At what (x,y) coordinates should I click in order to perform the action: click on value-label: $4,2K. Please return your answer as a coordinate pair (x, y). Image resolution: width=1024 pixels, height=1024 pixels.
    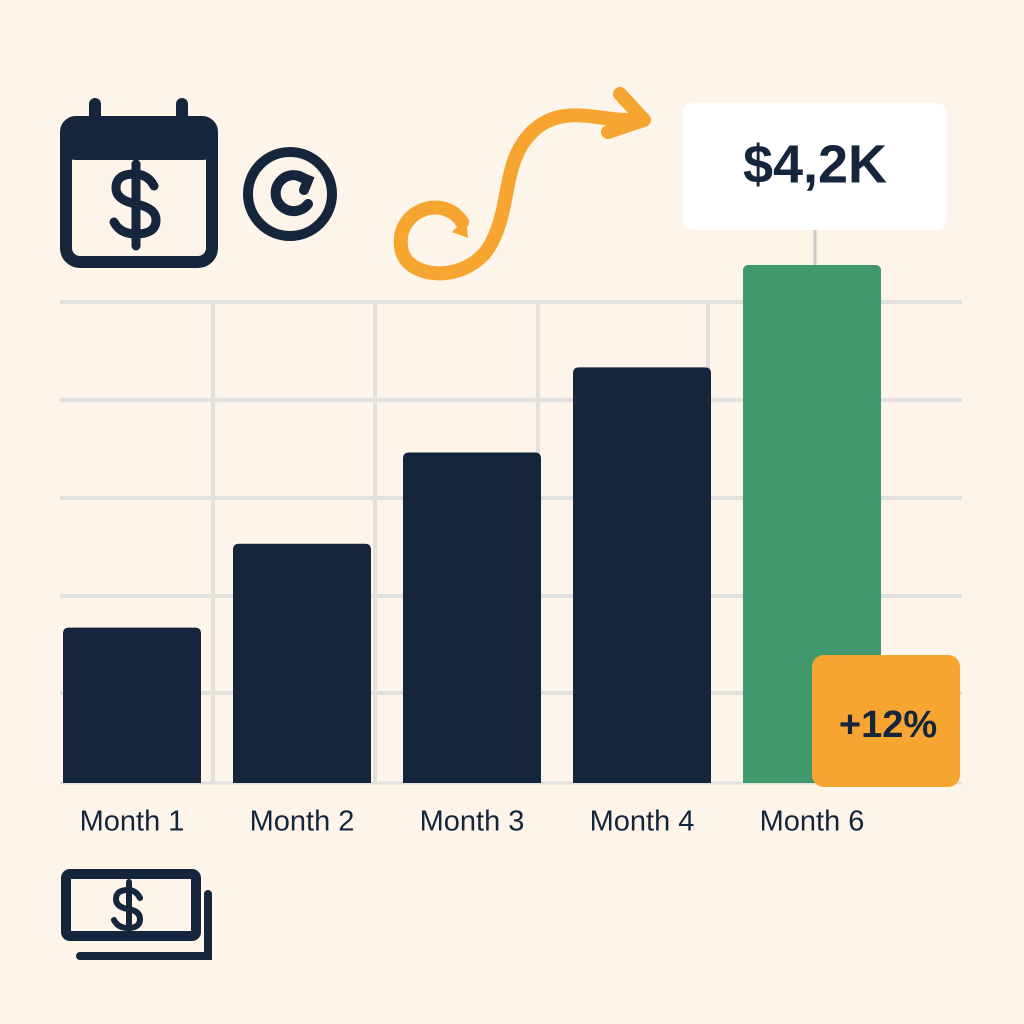
    Looking at the image, I should click on (815, 164).